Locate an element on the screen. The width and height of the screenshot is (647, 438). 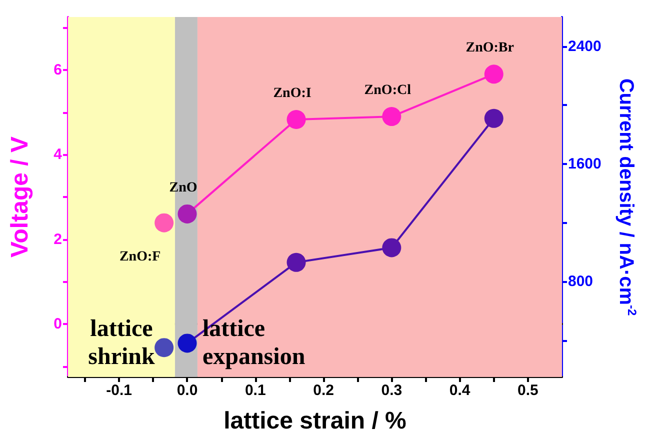
band-label: lattice shrink is located at coordinates (122, 343).